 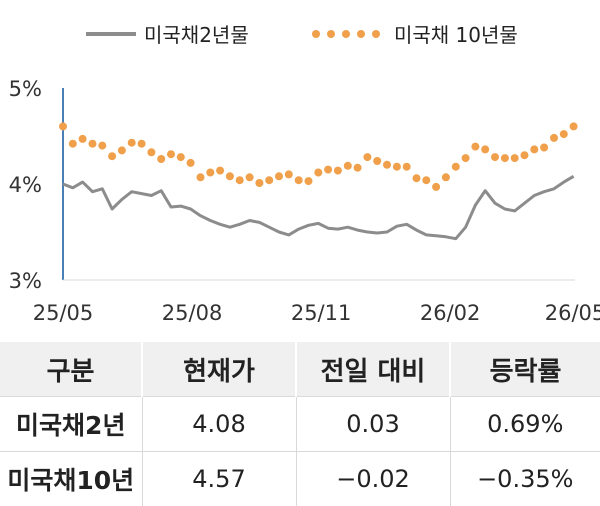 What do you see at coordinates (302, 35) in the screenshot?
I see `legend: 미국채2년물 미국채 10년물` at bounding box center [302, 35].